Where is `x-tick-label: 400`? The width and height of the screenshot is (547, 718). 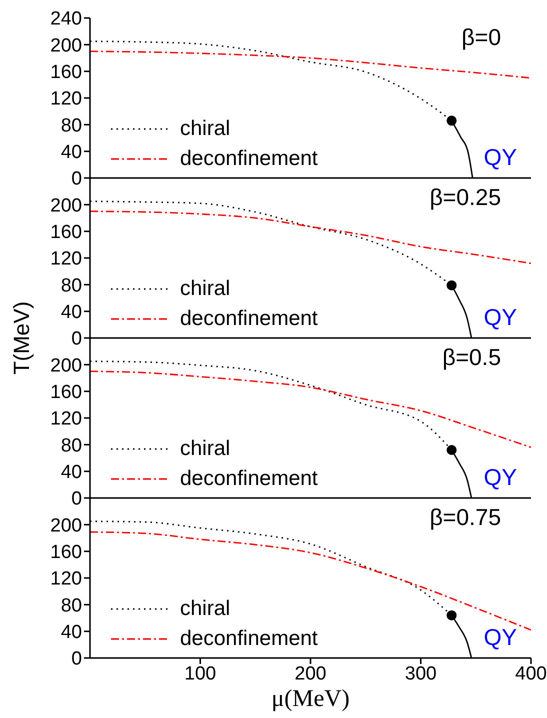 x-tick-label: 400 is located at coordinates (531, 673).